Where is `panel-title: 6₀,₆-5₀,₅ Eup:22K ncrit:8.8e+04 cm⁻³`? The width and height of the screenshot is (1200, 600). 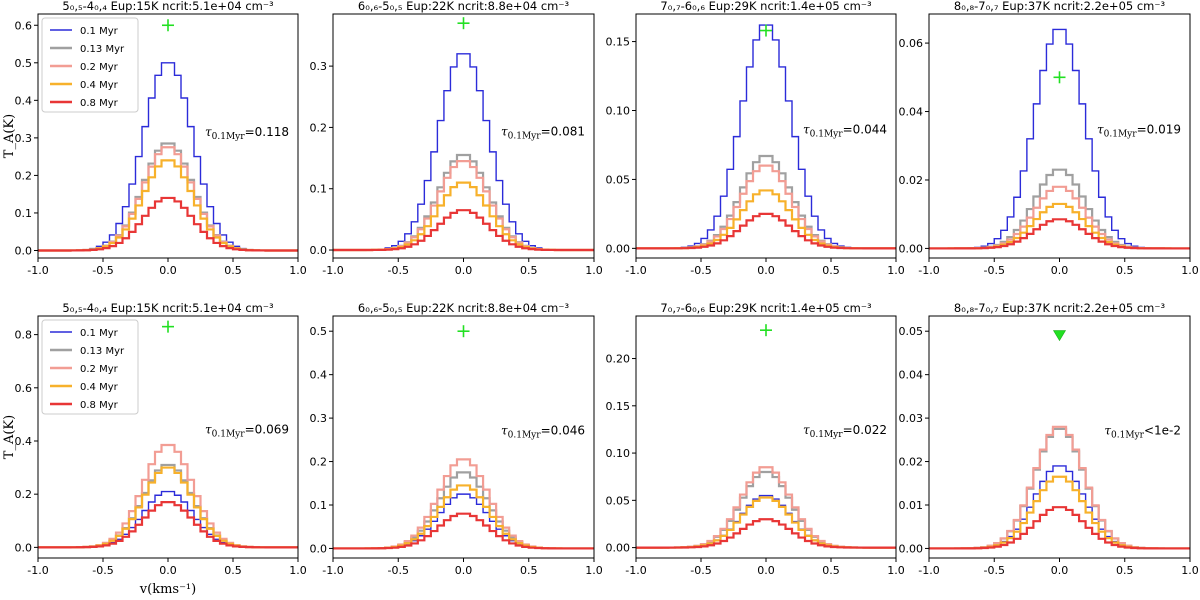
panel-title: 6₀,₆-5₀,₅ Eup:22K ncrit:8.8e+04 cm⁻³ is located at coordinates (464, 308).